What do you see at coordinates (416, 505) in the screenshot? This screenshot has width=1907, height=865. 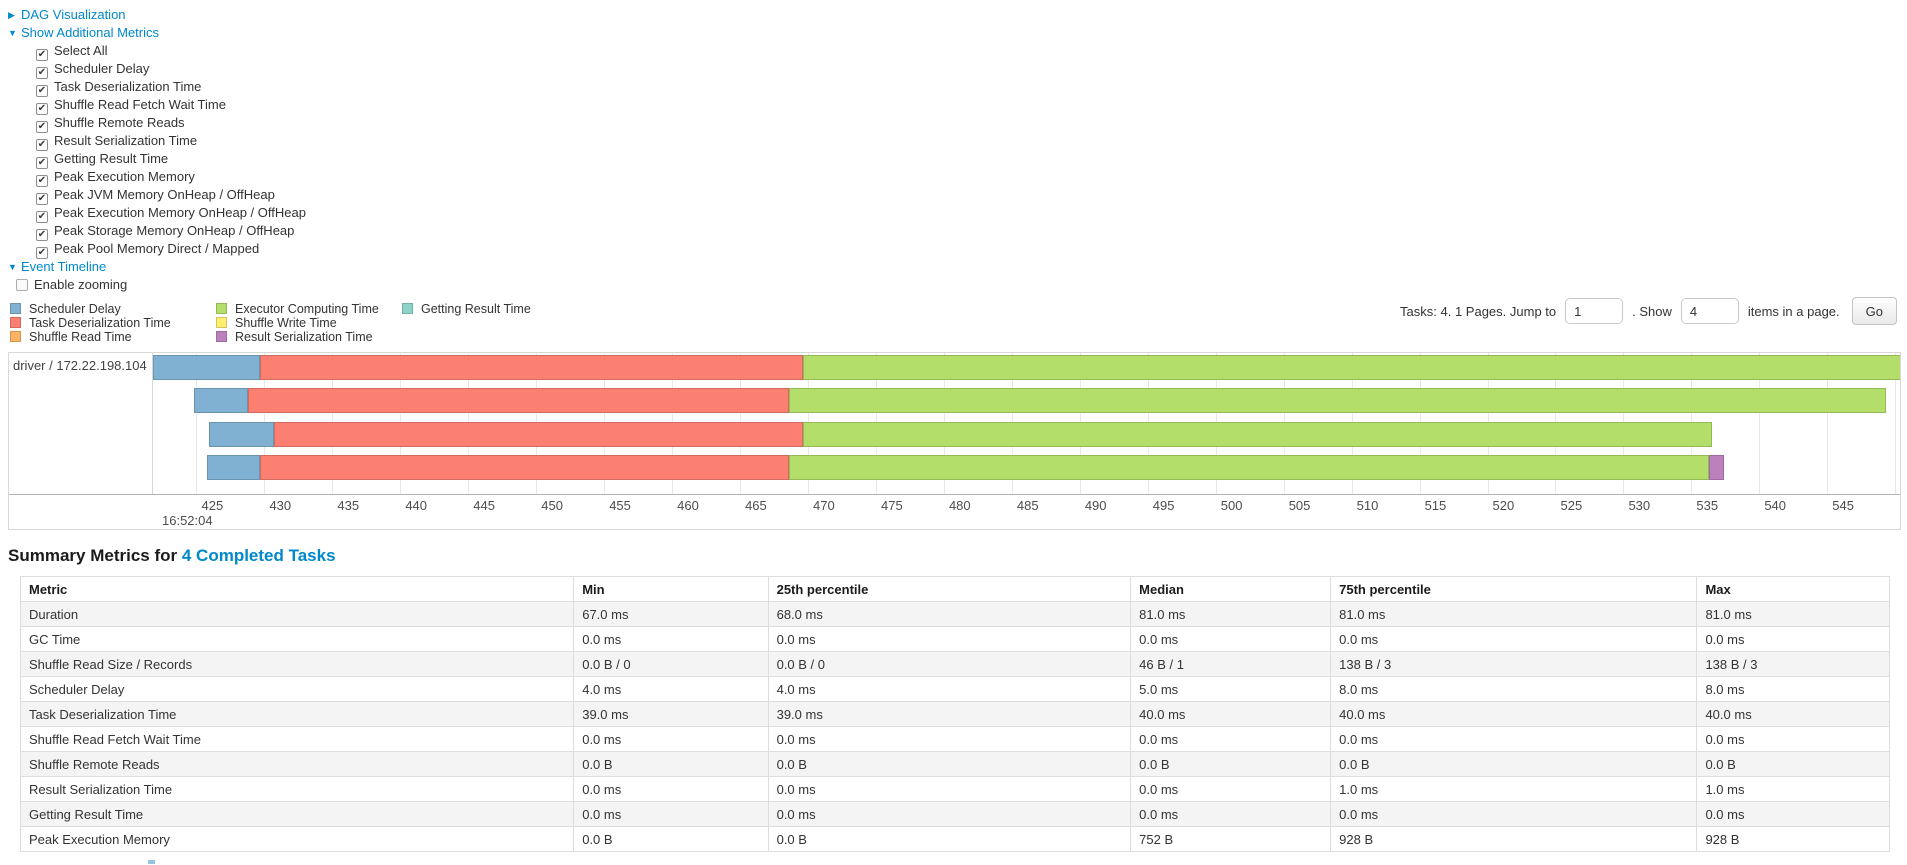 I see `axis-tick-label: 440` at bounding box center [416, 505].